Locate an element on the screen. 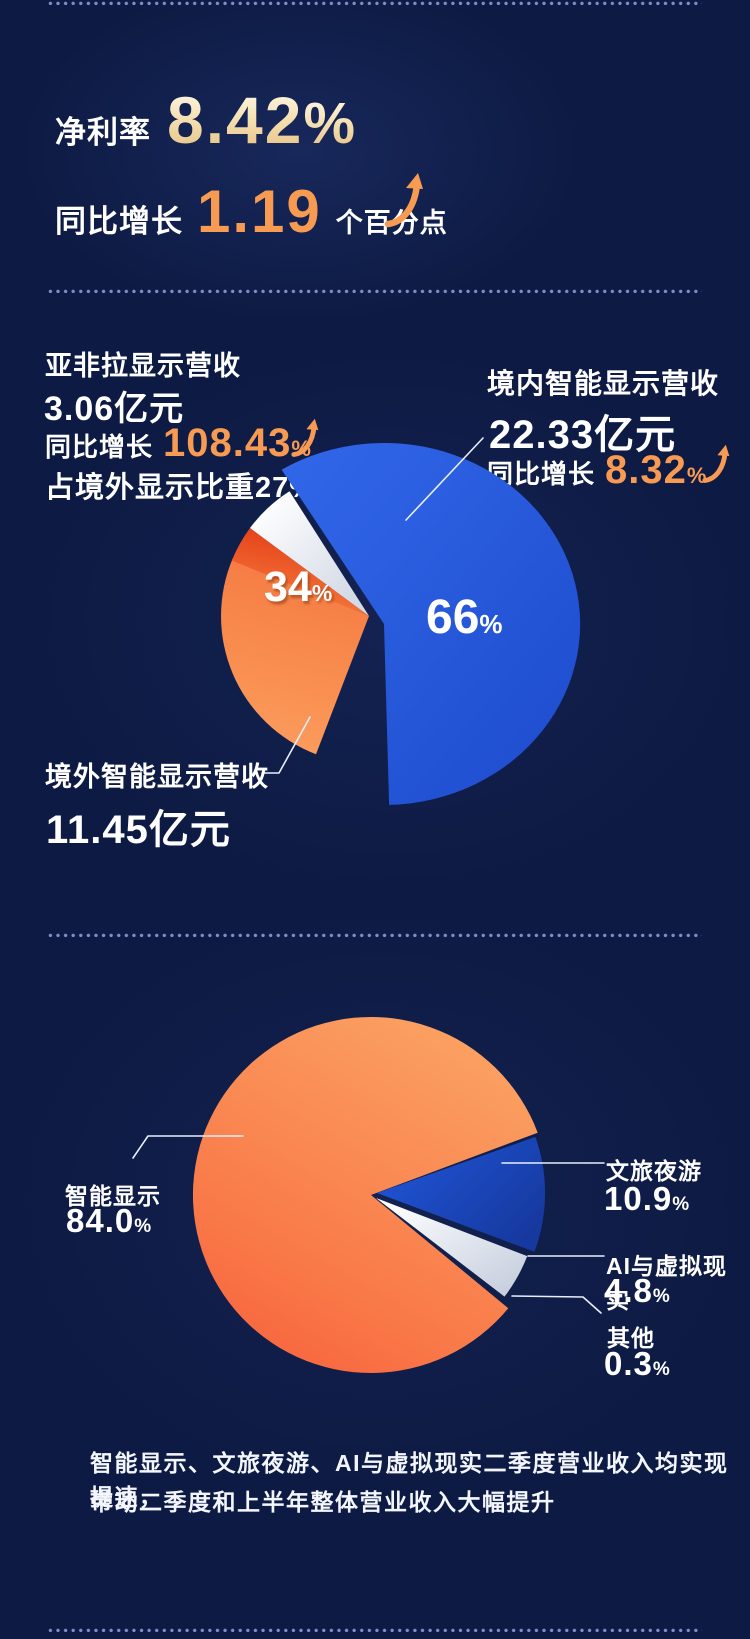 The width and height of the screenshot is (750, 1639). domestic-amount: 22.33亿元 is located at coordinates (583, 435).